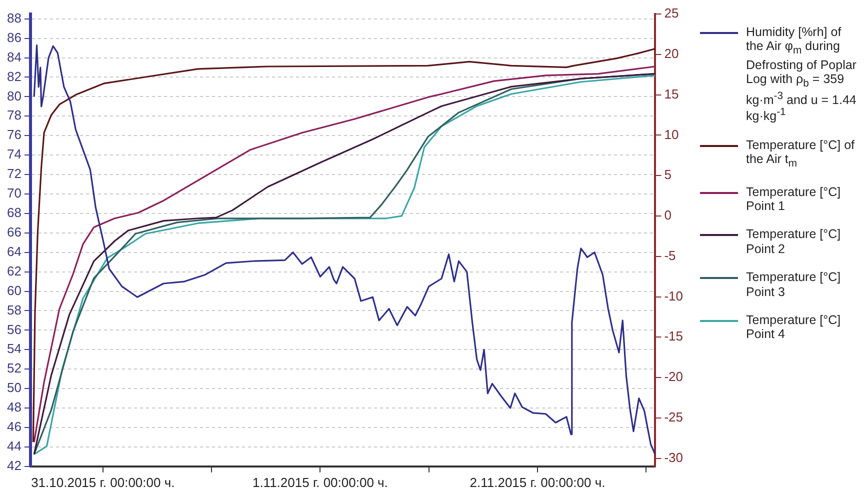 The width and height of the screenshot is (867, 498). Describe the element at coordinates (14, 56) in the screenshot. I see `y-tick-label: 84` at that location.